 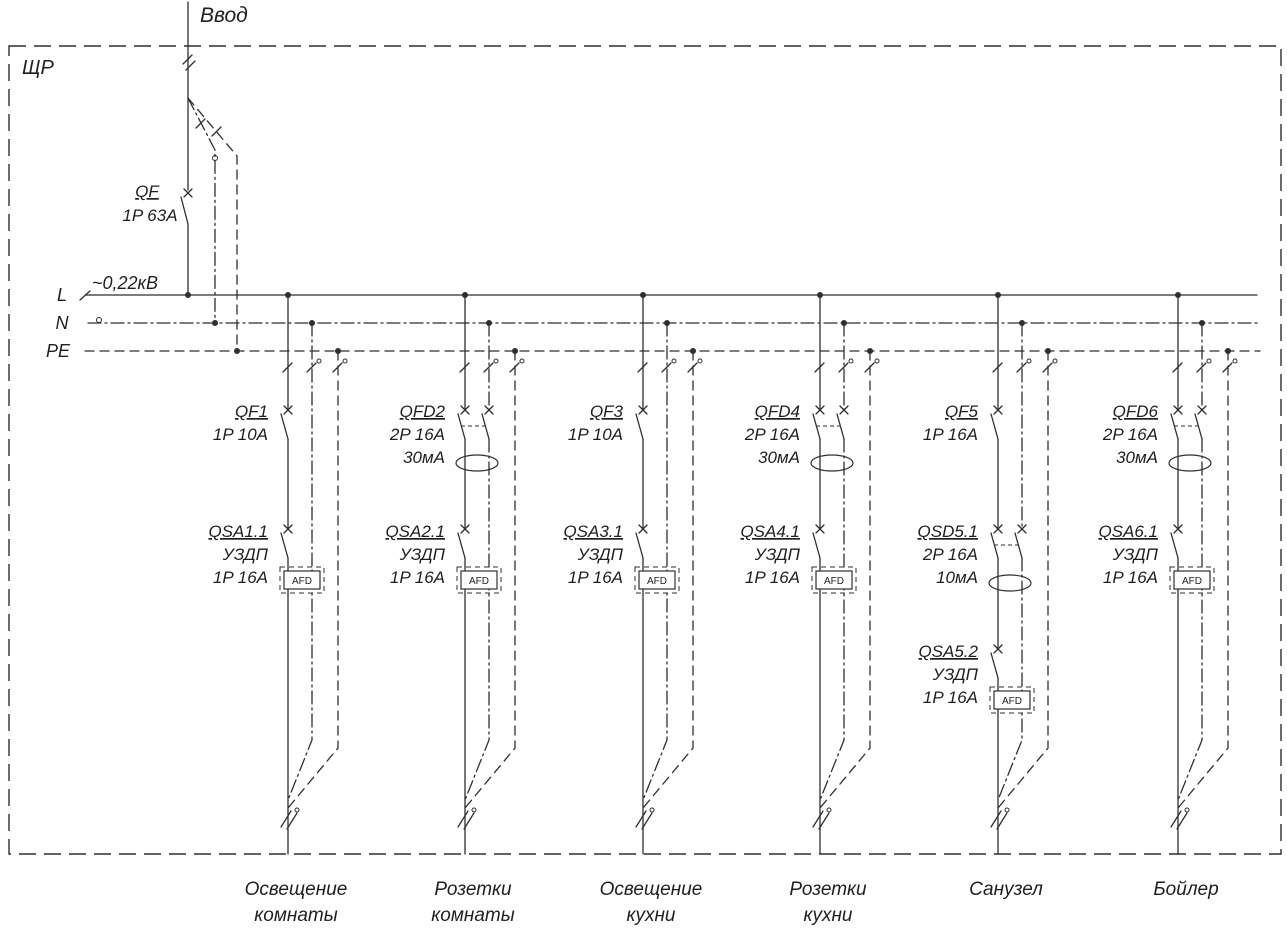 I want to click on afdd-name: QSA1.1, so click(x=238, y=531).